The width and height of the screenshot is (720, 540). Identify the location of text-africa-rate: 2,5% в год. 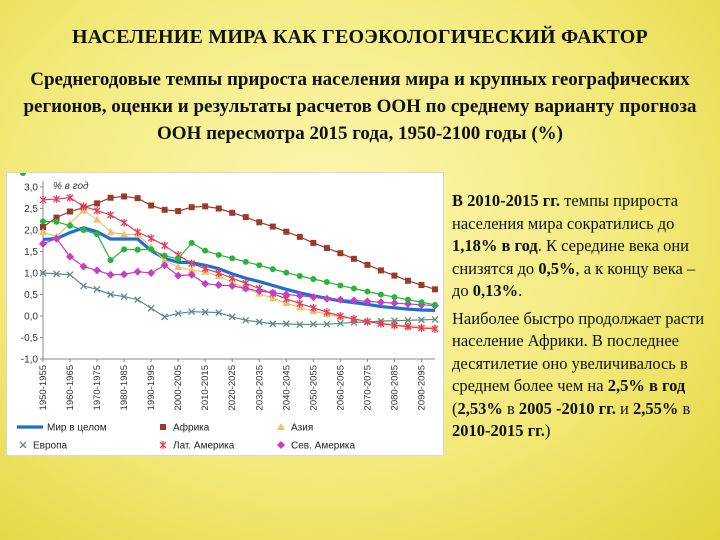
(646, 385).